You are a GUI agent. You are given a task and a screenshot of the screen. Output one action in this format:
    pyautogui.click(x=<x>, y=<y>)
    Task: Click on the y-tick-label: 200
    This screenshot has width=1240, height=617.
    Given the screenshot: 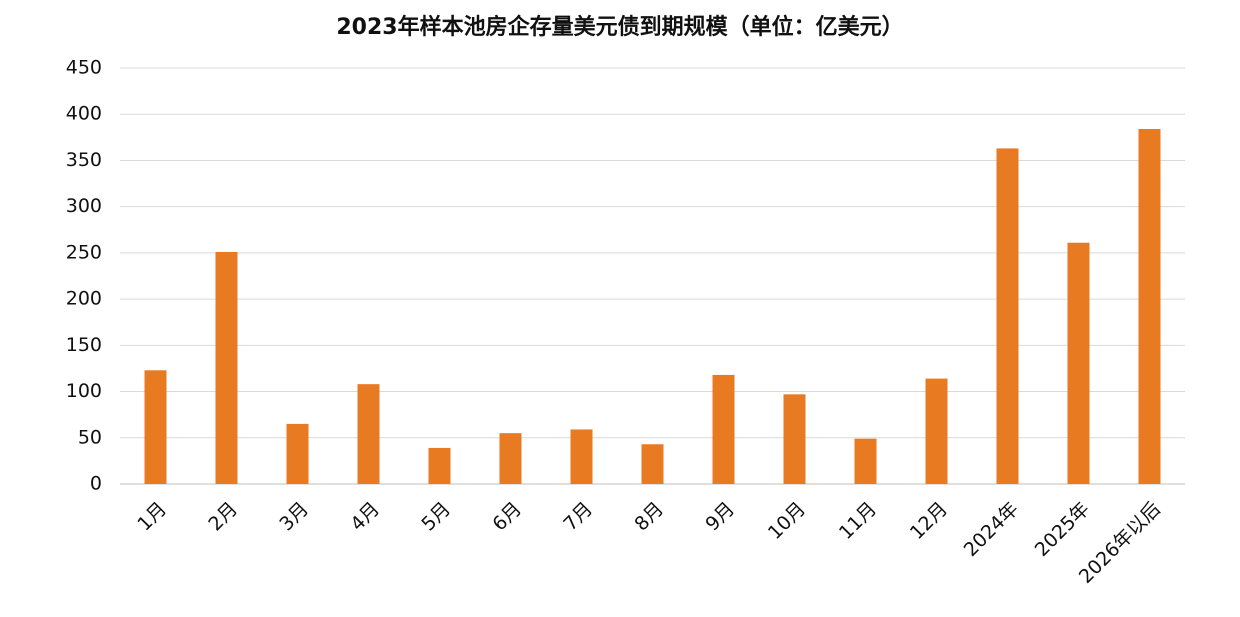 What is the action you would take?
    pyautogui.click(x=84, y=299)
    